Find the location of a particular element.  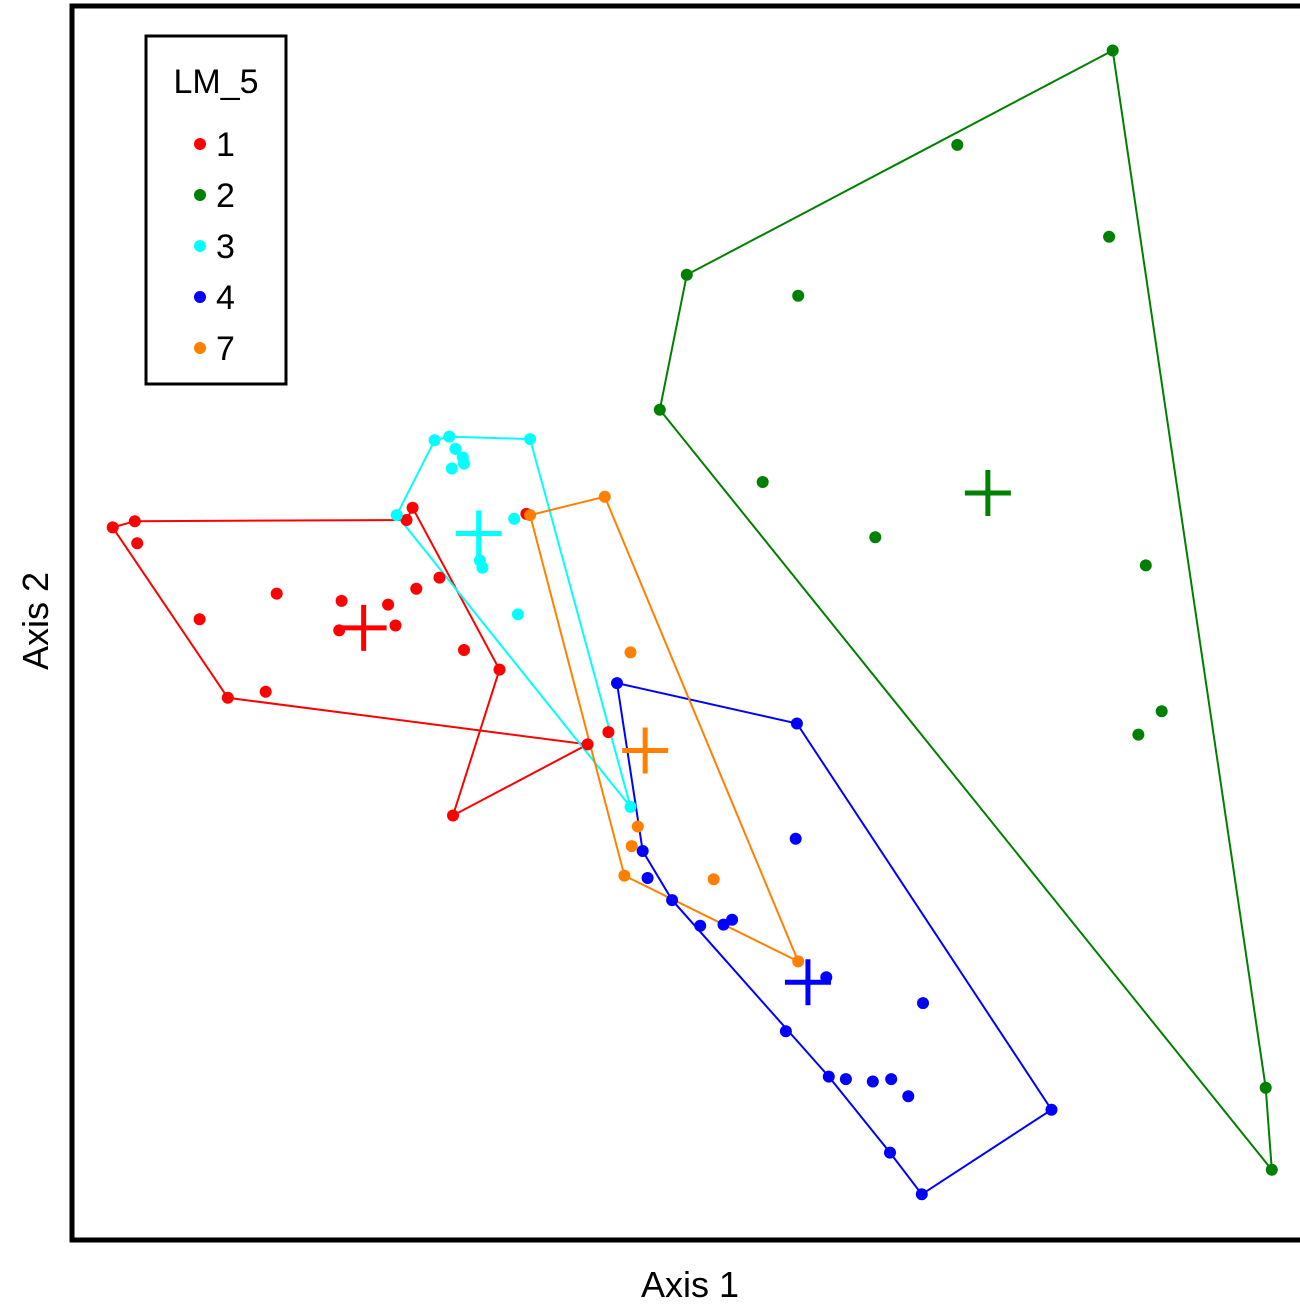

legend-label-2: 2 is located at coordinates (225, 196).